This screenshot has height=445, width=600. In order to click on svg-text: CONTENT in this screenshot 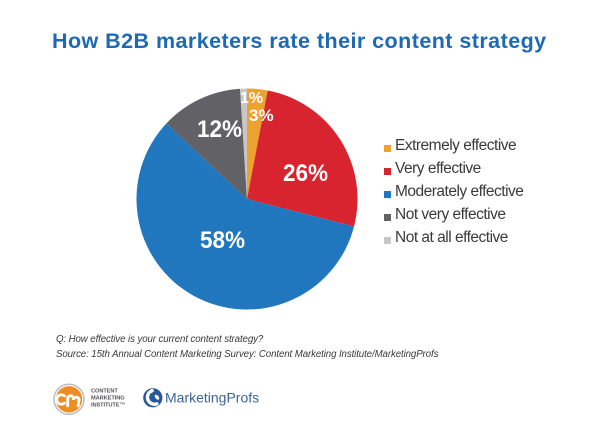, I will do `click(104, 392)`.